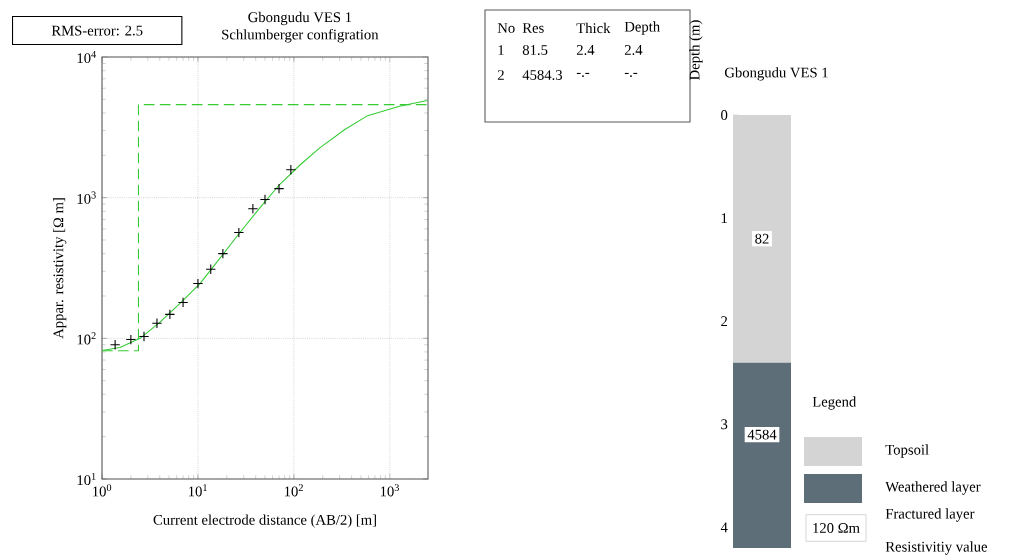  What do you see at coordinates (264, 521) in the screenshot?
I see `x-axis-title: Current electrode distance (AB/2) [m]` at bounding box center [264, 521].